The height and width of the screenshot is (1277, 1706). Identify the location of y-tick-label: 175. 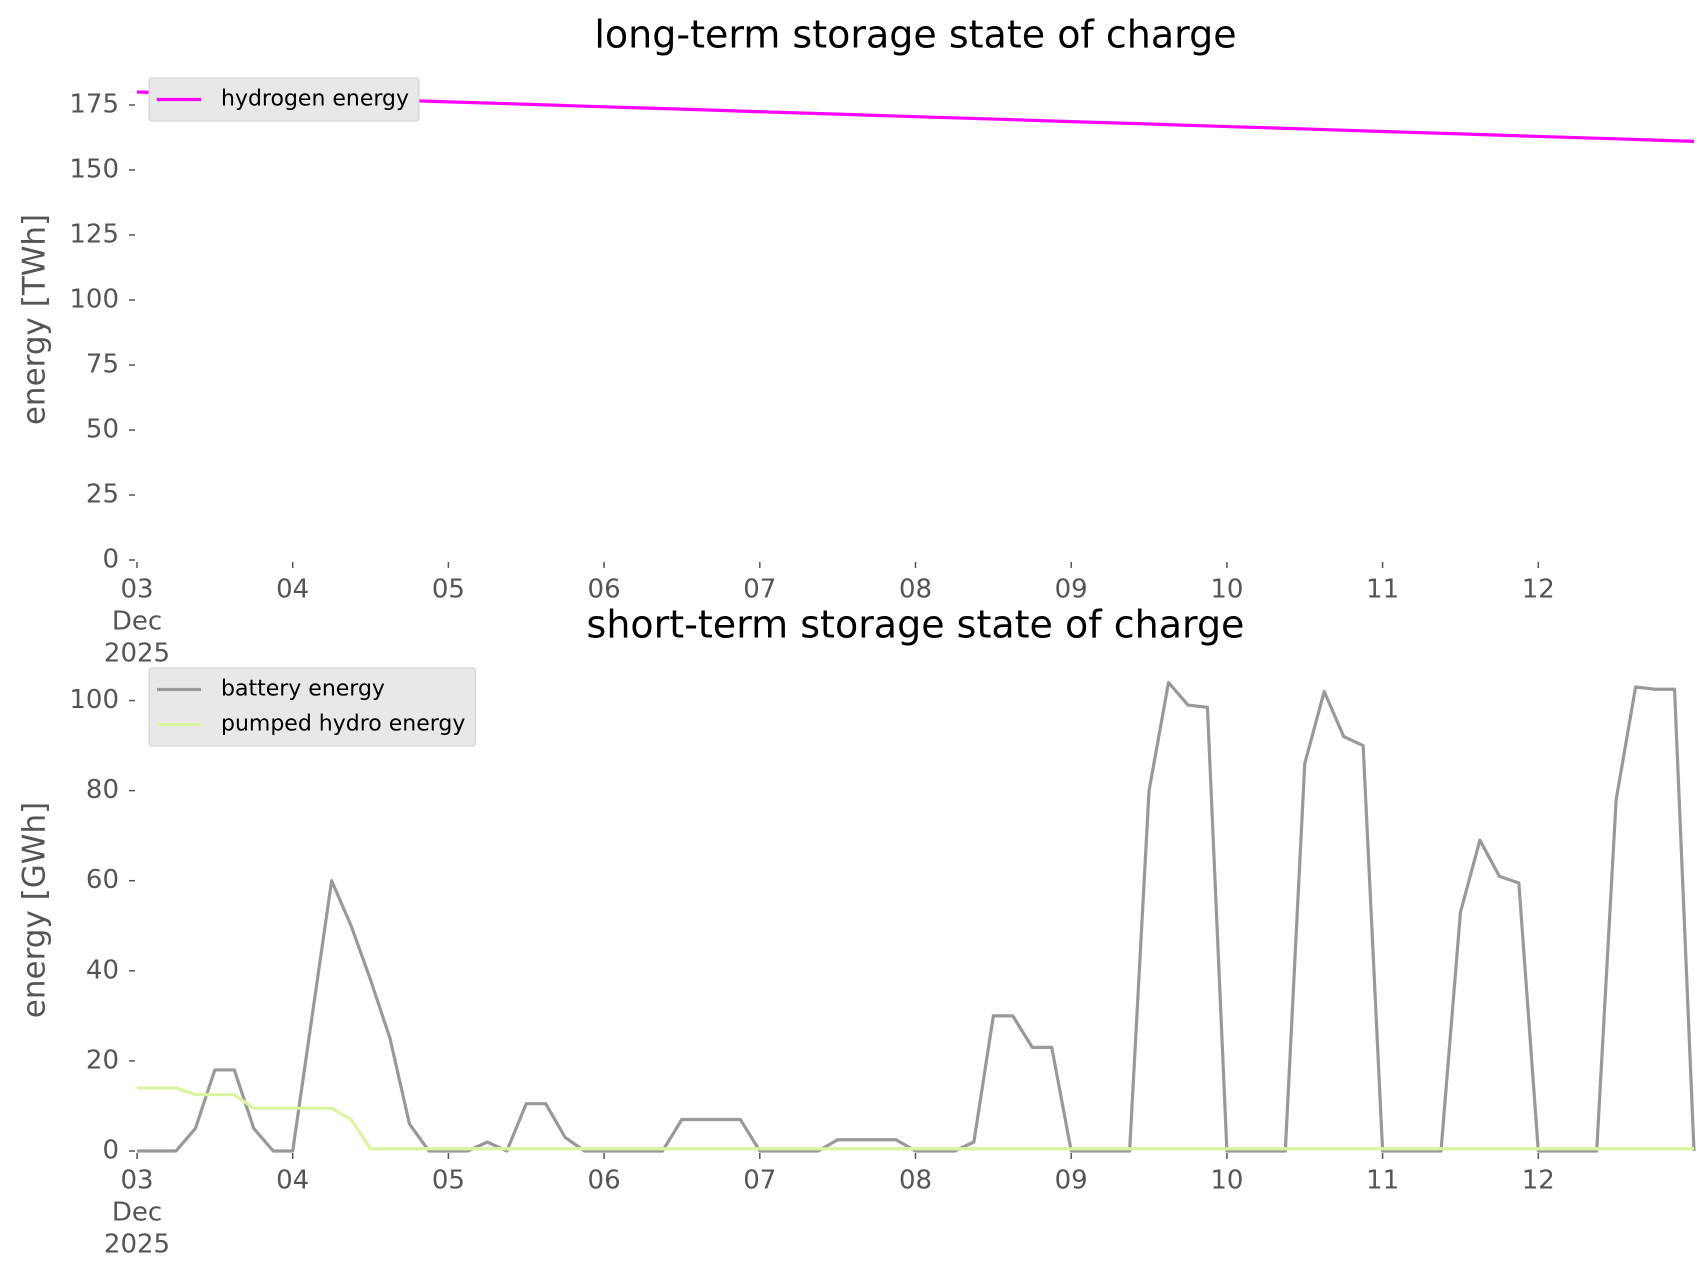
(94, 105).